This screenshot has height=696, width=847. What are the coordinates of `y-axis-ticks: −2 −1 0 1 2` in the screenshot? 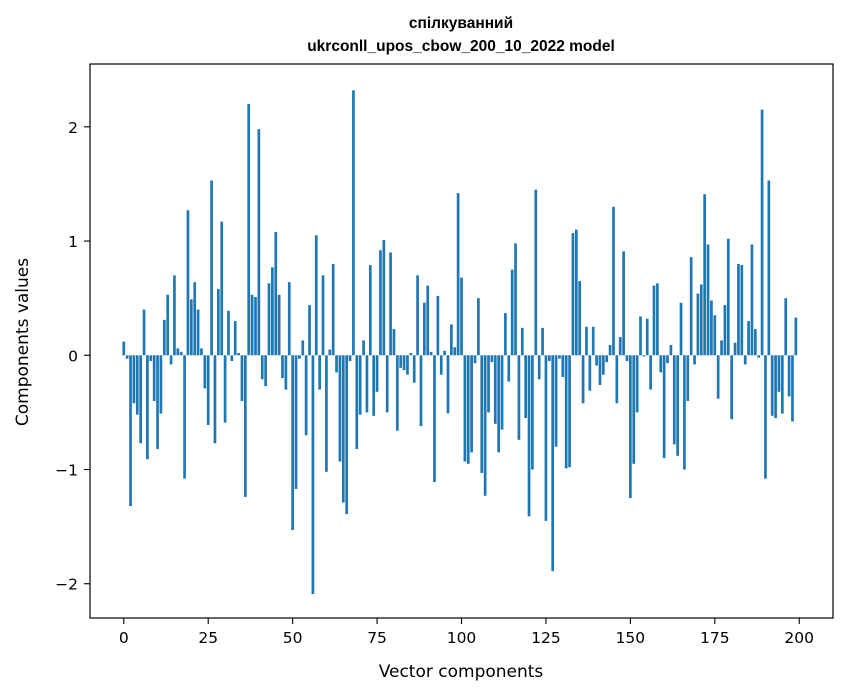 It's located at (72, 356).